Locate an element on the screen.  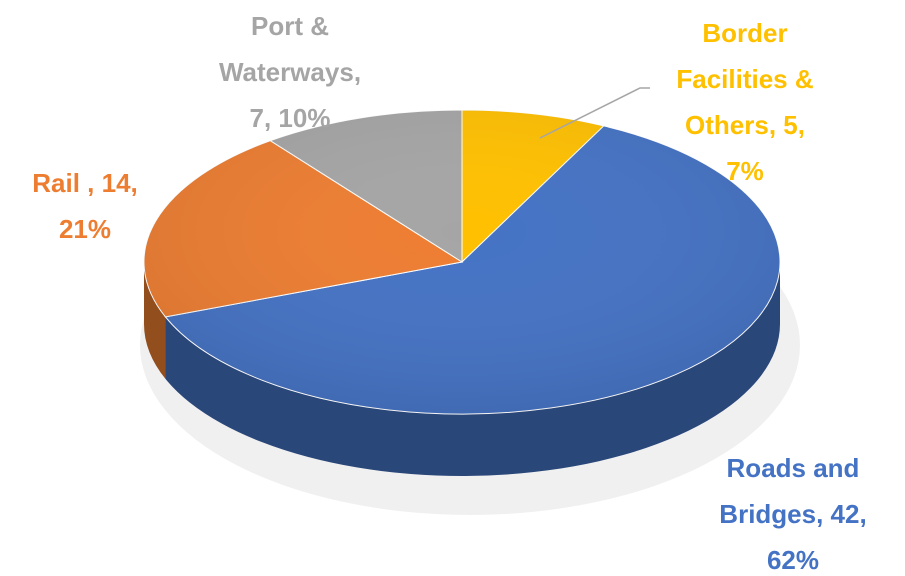
data-label: Roads and Bridges, 42, 62% is located at coordinates (792, 514).